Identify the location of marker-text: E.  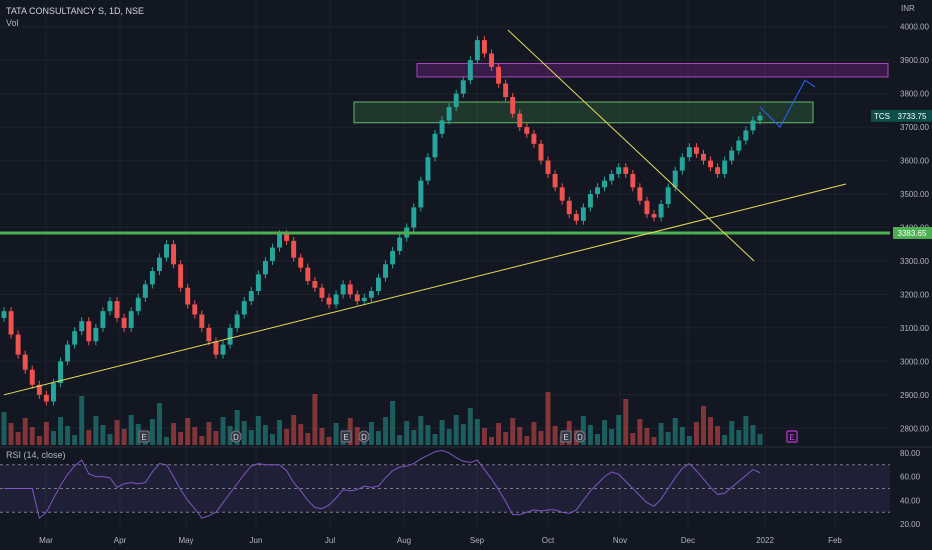
(143, 437).